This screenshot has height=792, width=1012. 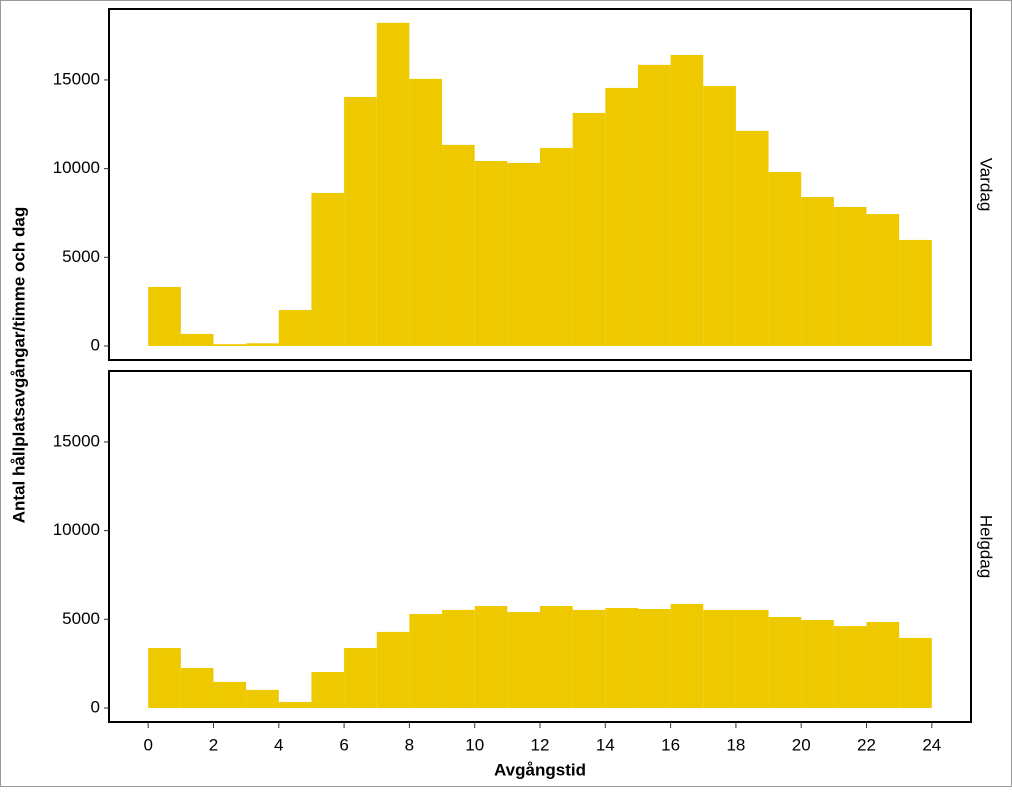 What do you see at coordinates (670, 744) in the screenshot?
I see `x-tick-label: 16` at bounding box center [670, 744].